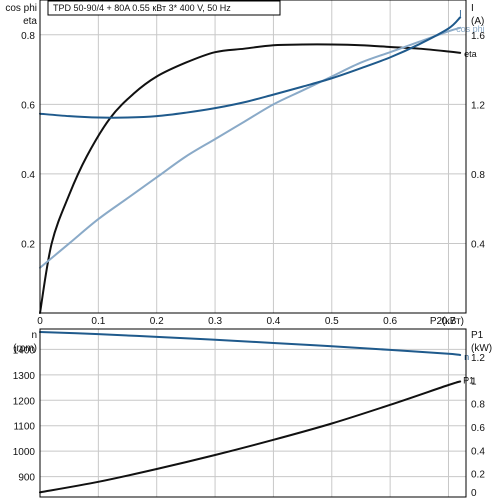 The width and height of the screenshot is (500, 500). I want to click on title-box, so click(164, 8).